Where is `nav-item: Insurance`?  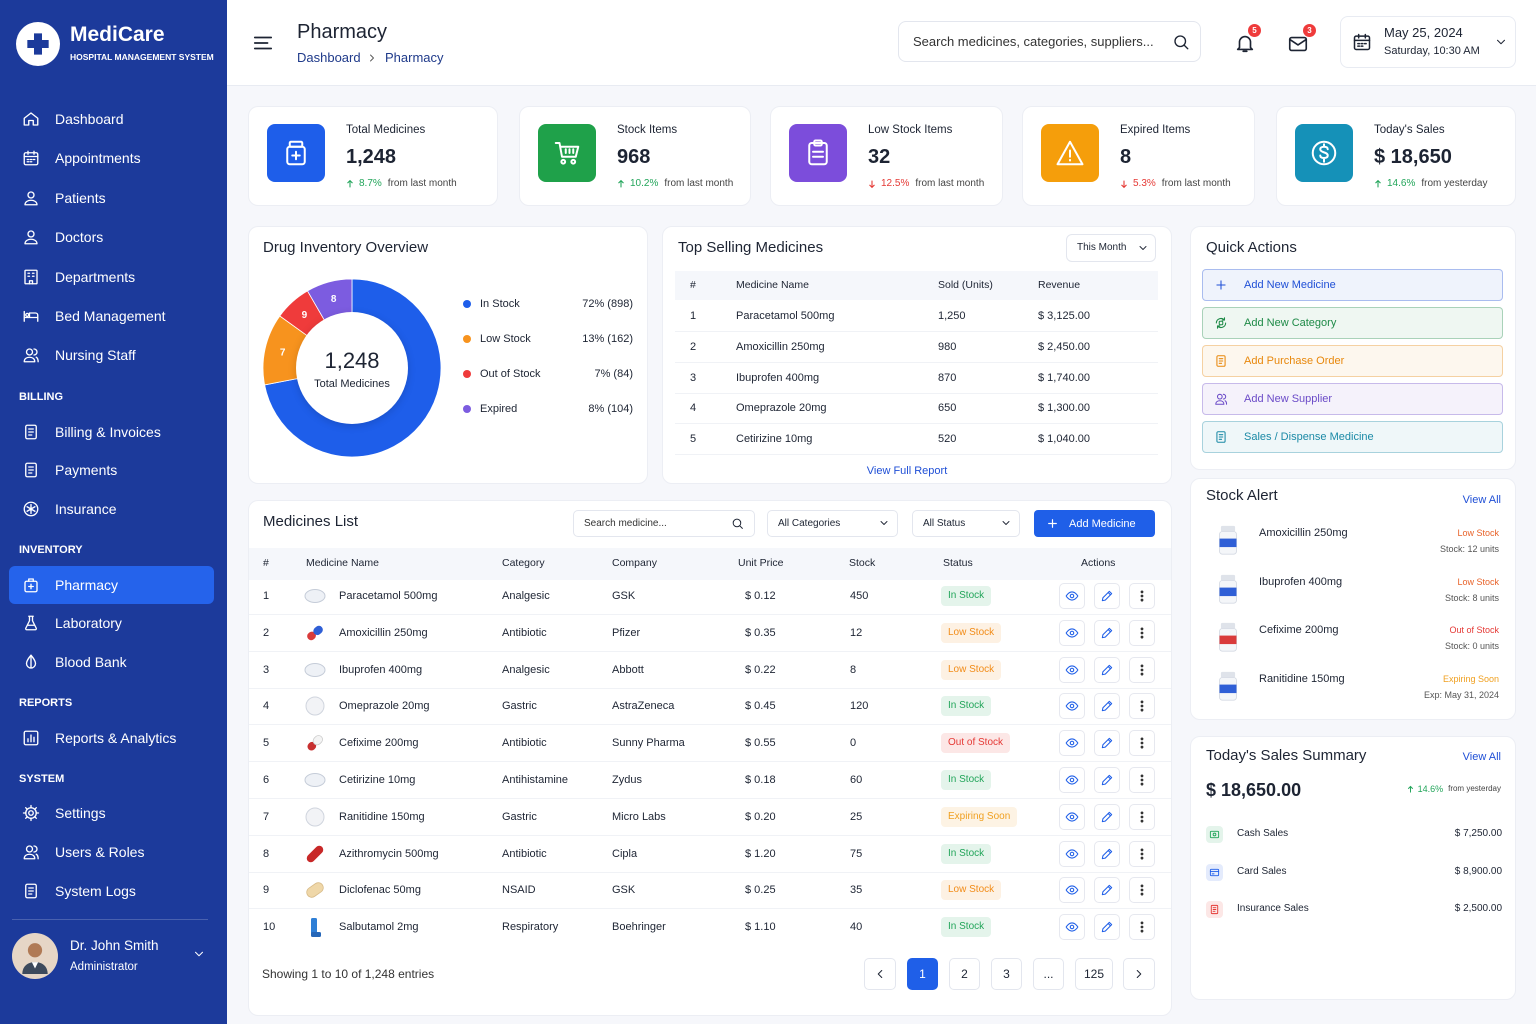
nav-item: Insurance is located at coordinates (86, 509).